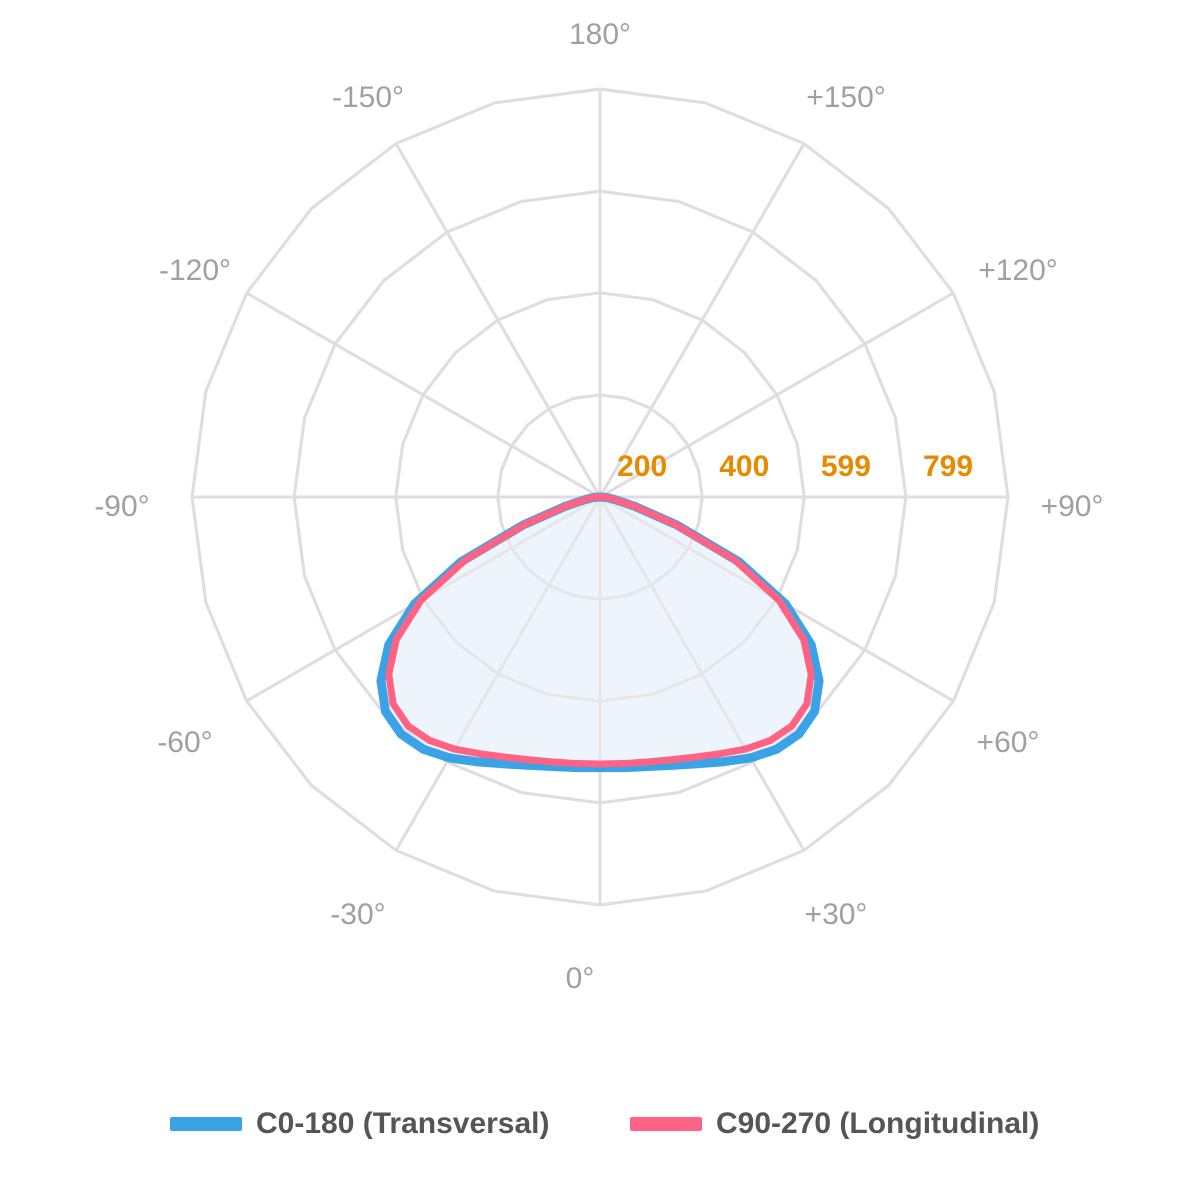 The height and width of the screenshot is (1200, 1200). What do you see at coordinates (1072, 506) in the screenshot?
I see `angle-label: +90°` at bounding box center [1072, 506].